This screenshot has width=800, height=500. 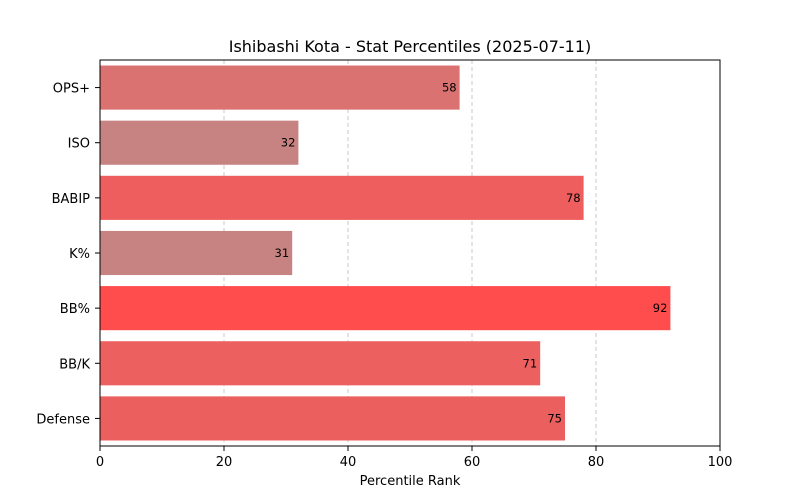 I want to click on bar-value-label: 71, so click(x=530, y=363).